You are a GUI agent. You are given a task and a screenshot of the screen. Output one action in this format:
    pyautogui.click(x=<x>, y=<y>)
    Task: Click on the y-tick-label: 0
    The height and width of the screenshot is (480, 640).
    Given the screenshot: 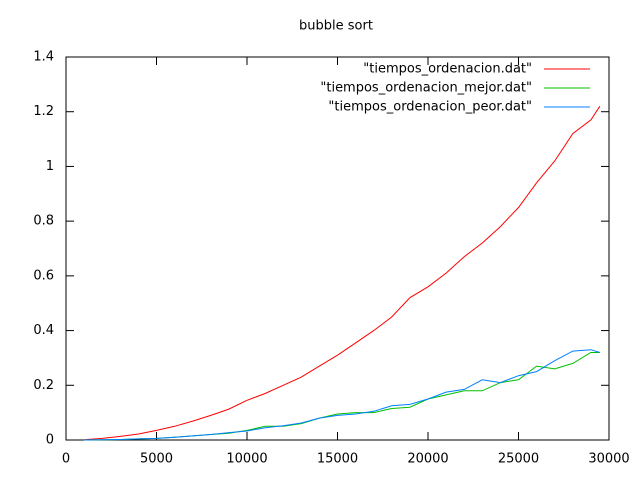 What is the action you would take?
    pyautogui.click(x=50, y=440)
    